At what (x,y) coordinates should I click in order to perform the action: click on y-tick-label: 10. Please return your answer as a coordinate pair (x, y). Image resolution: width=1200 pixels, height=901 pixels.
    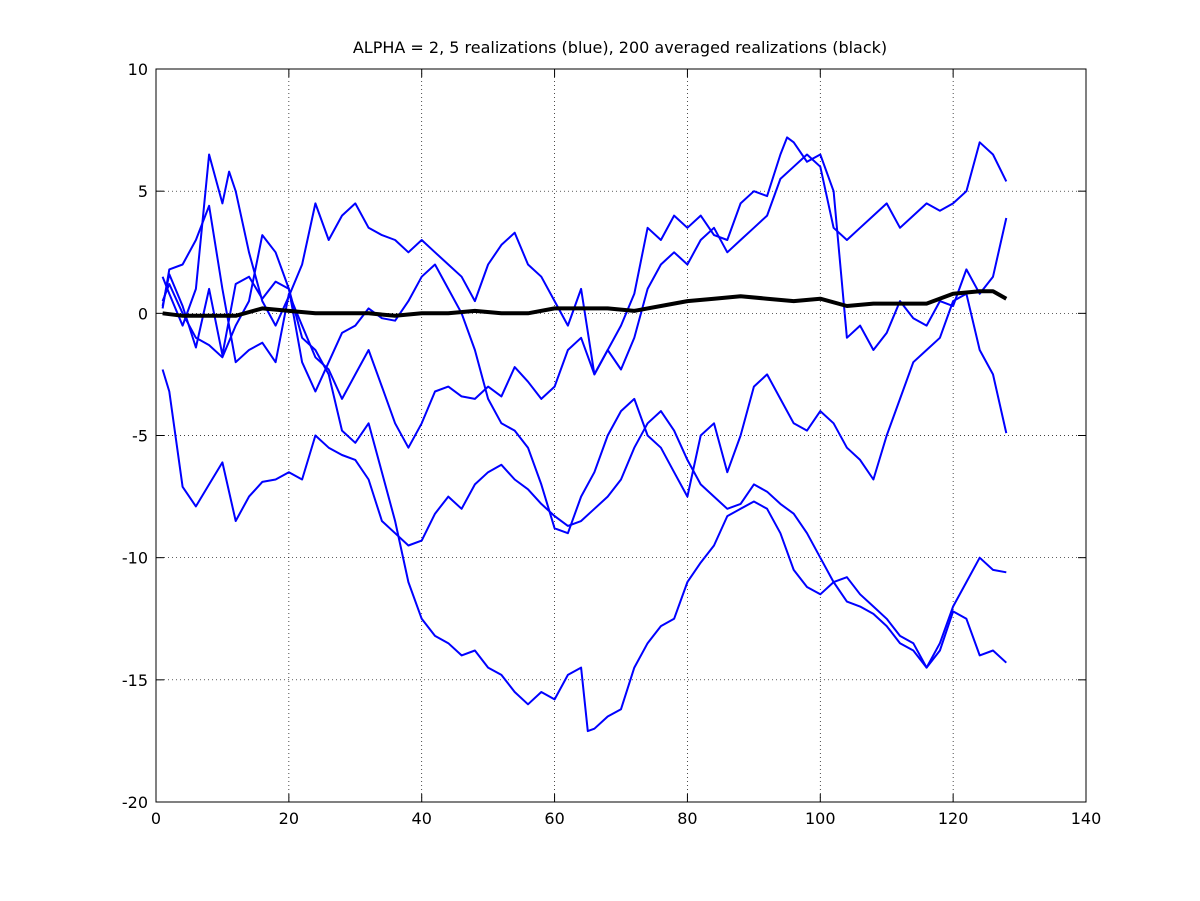
    Looking at the image, I should click on (138, 69).